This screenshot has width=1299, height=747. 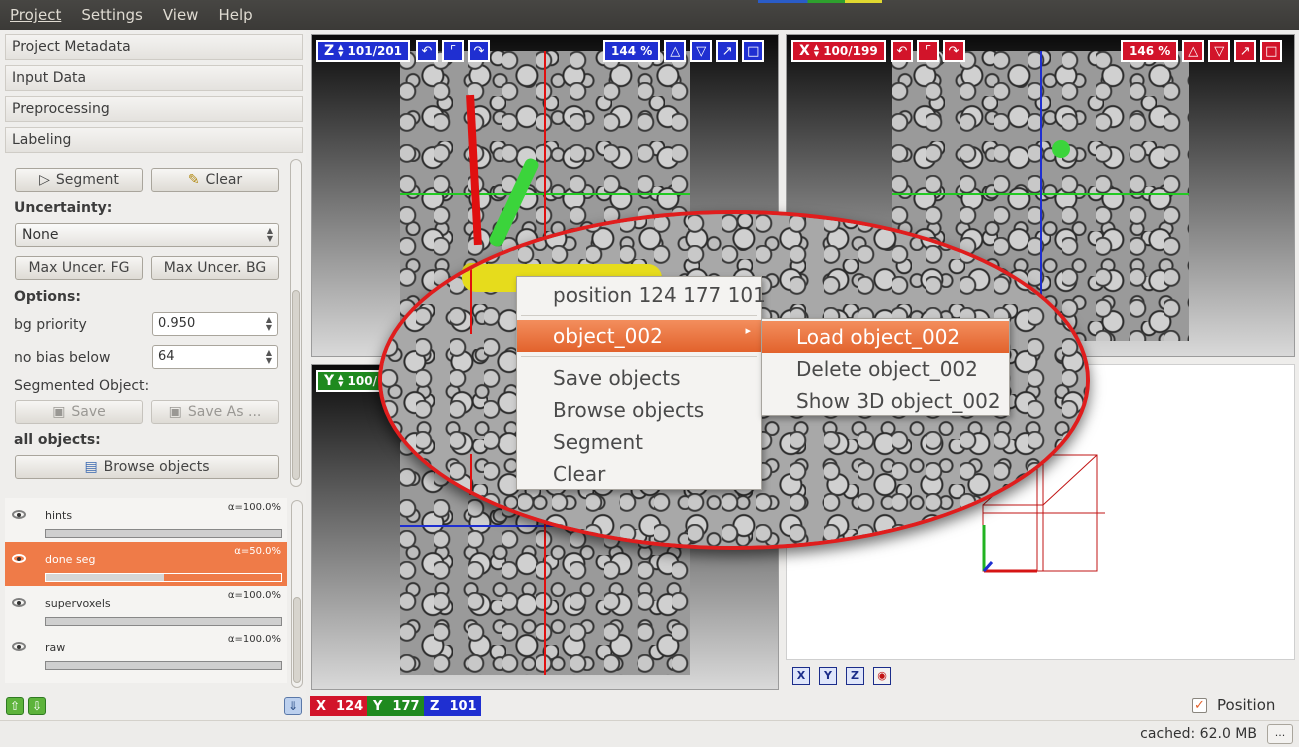 I want to click on menu-position: position 124 177 101, so click(x=659, y=295).